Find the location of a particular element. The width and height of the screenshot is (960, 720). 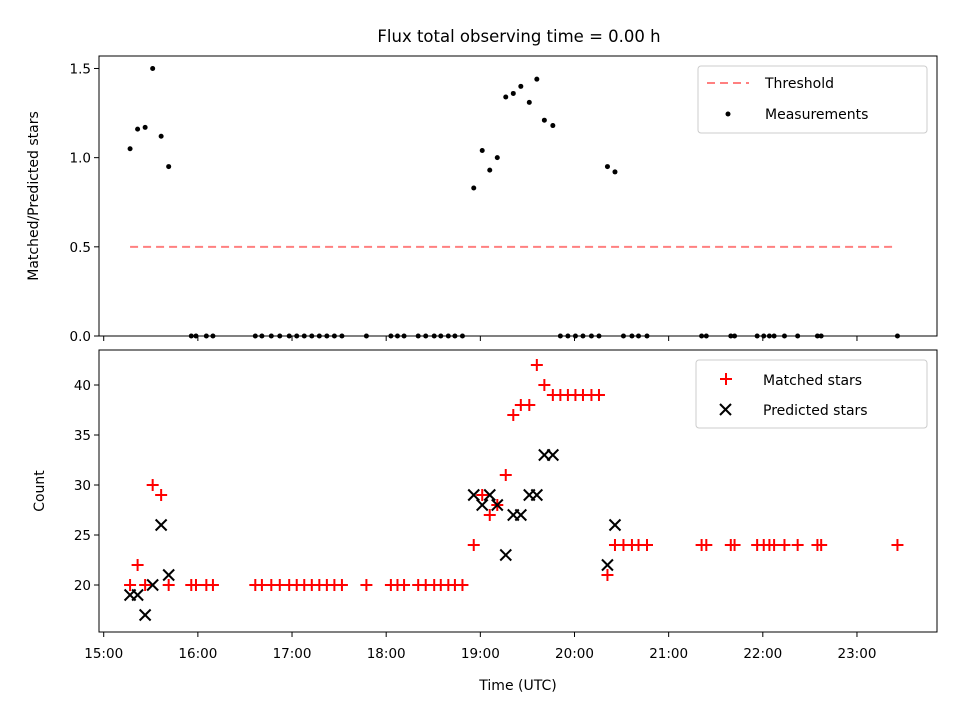

top-x-ticks is located at coordinates (480, 338).